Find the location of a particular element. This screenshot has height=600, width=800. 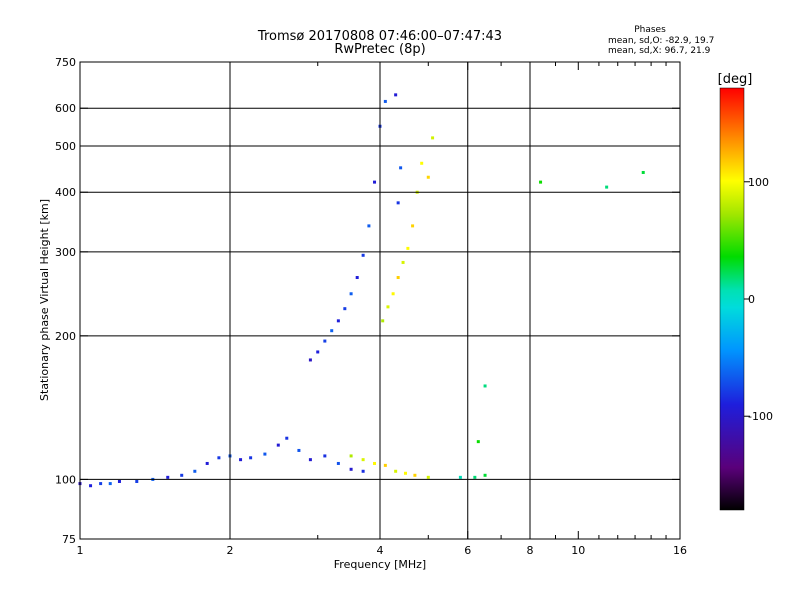

x-tick-label: 10 is located at coordinates (578, 550).